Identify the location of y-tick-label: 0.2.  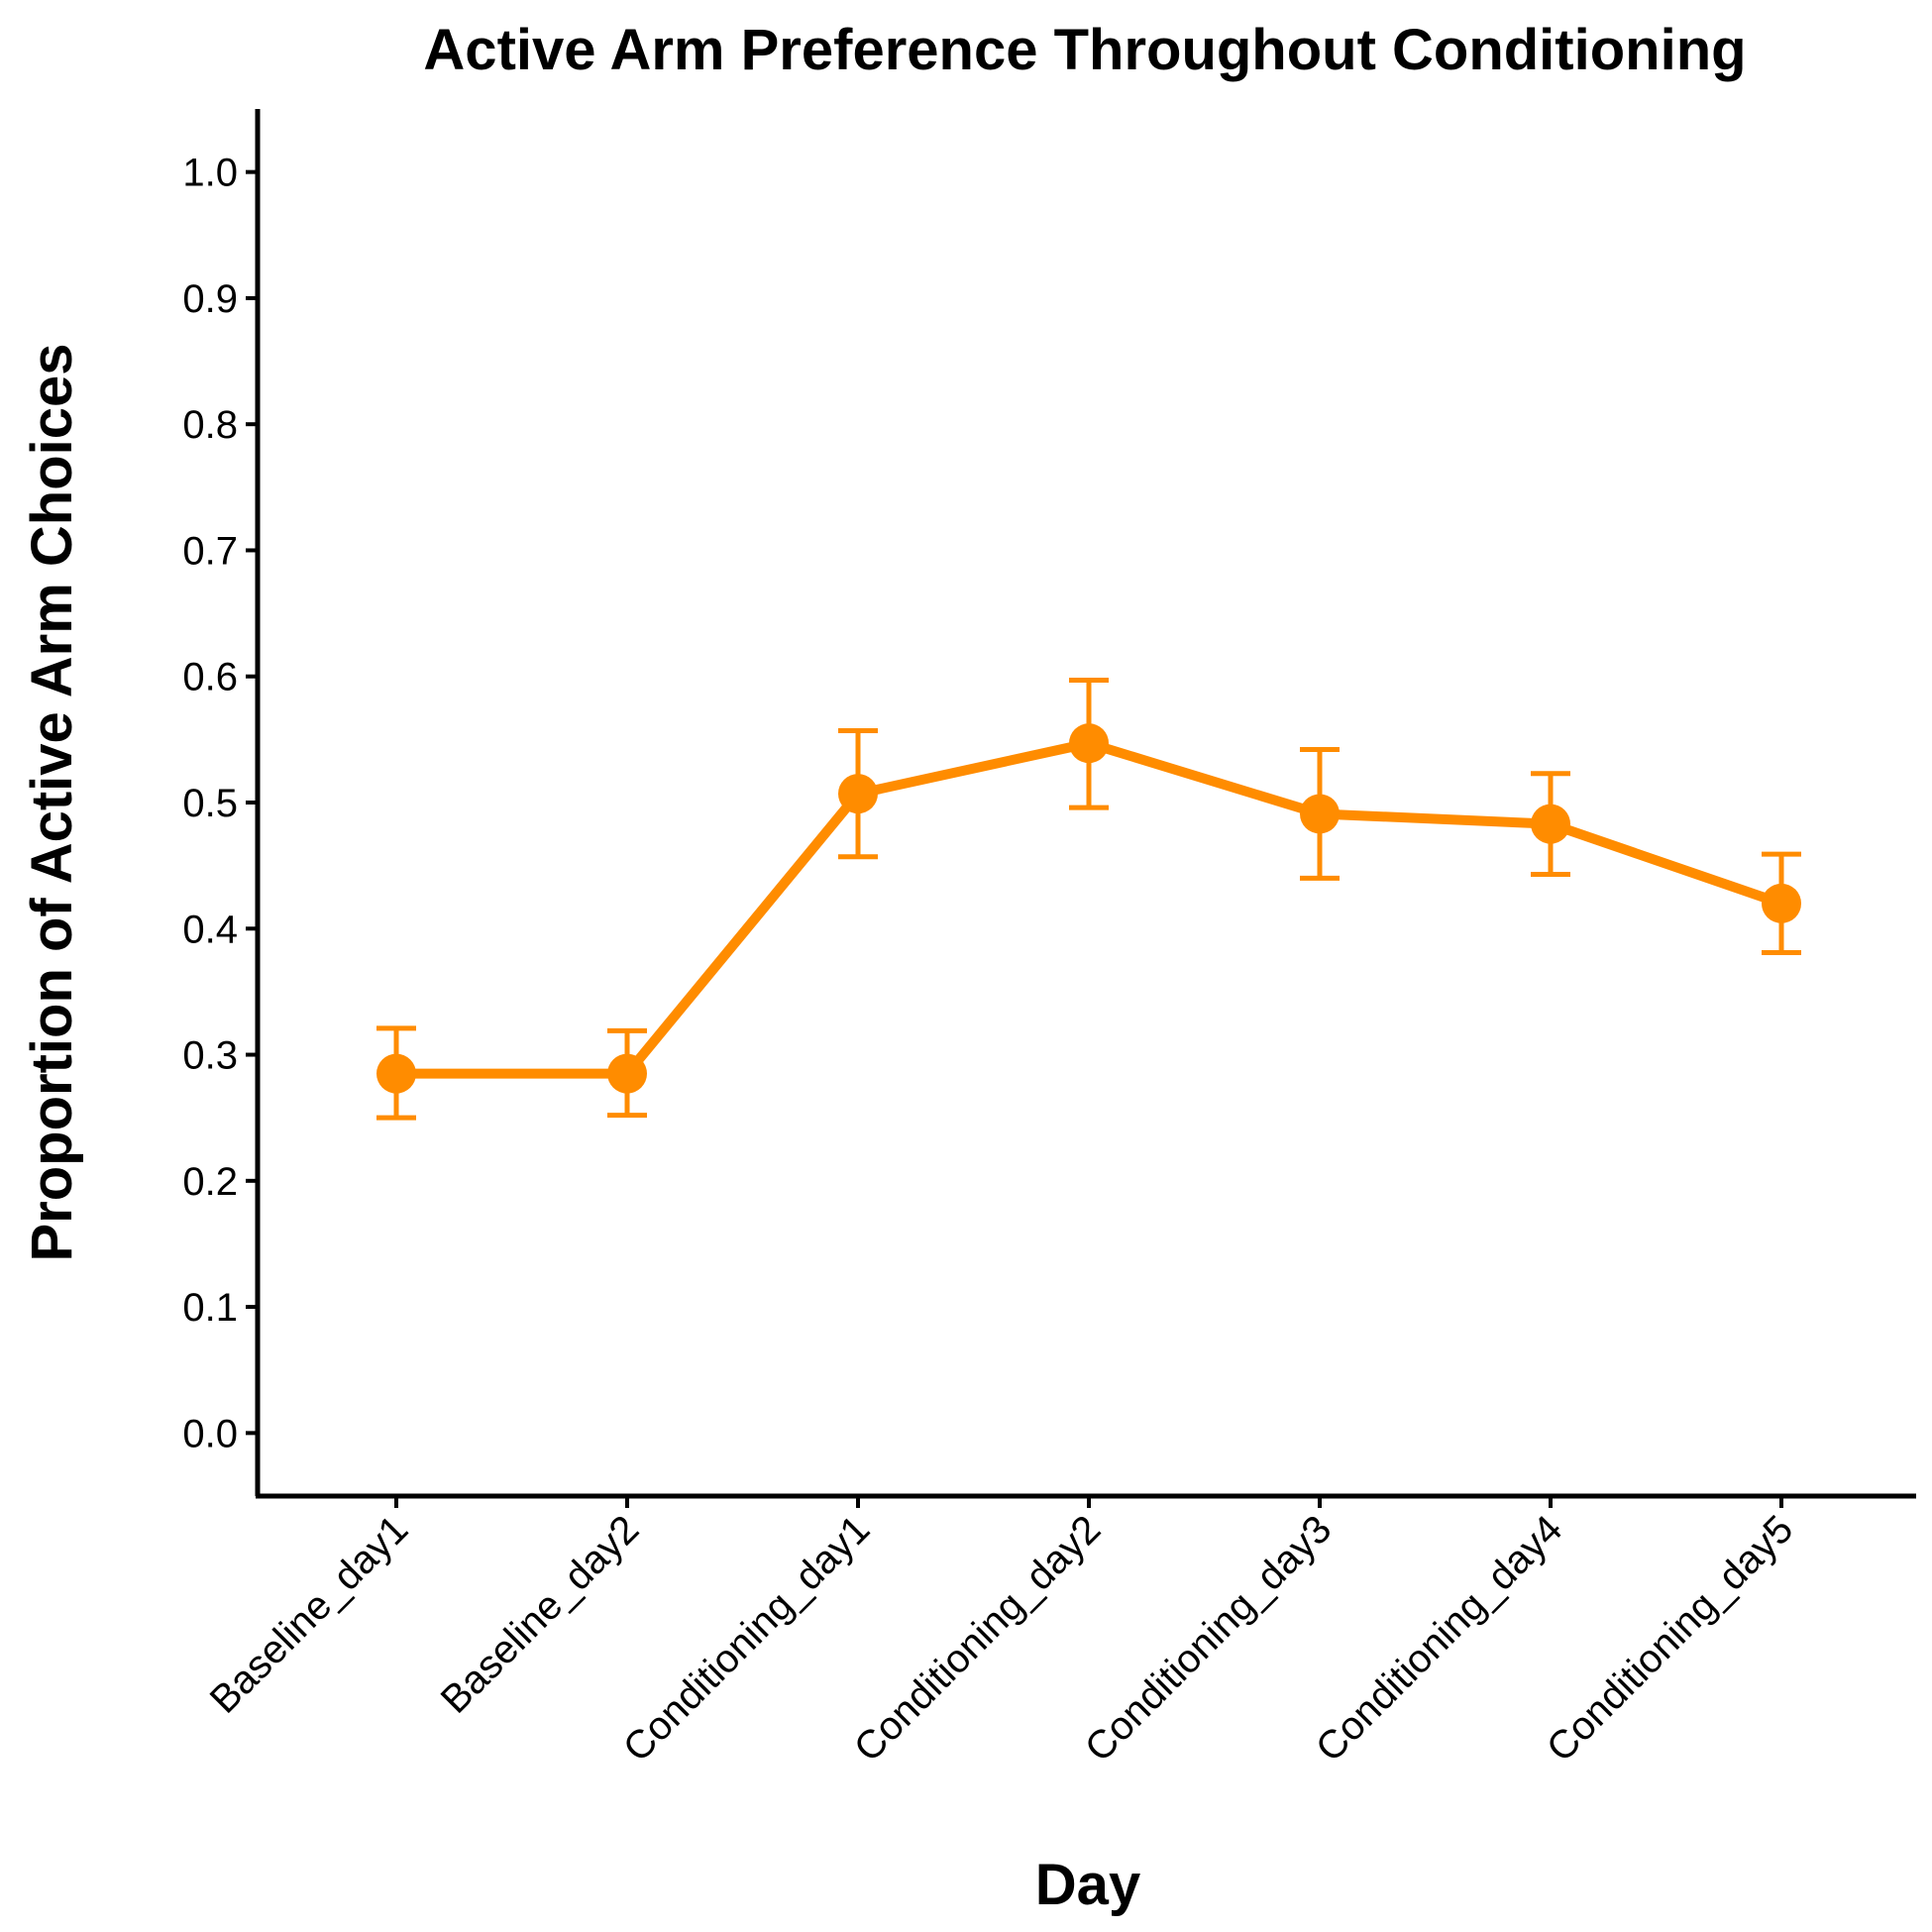
(210, 1182).